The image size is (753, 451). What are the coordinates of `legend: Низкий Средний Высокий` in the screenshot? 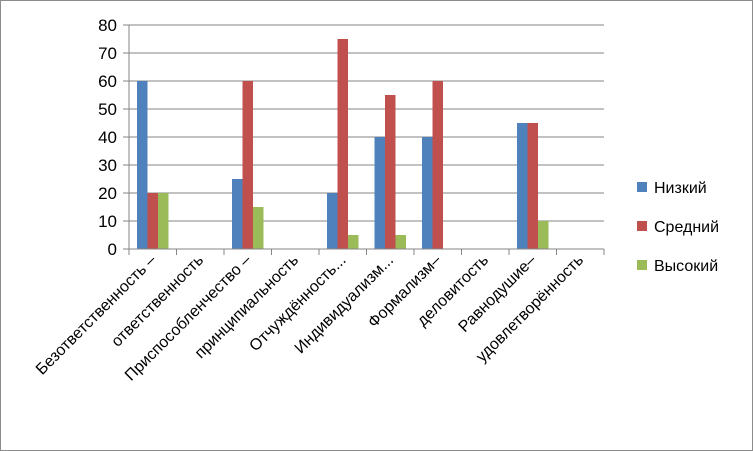 It's located at (678, 227).